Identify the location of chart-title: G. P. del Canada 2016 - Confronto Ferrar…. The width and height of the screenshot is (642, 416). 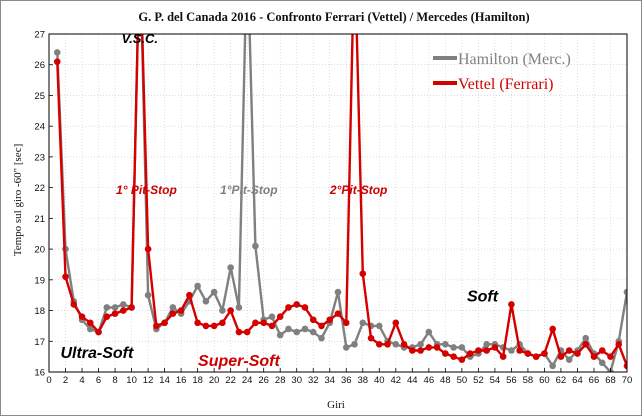
(333, 17).